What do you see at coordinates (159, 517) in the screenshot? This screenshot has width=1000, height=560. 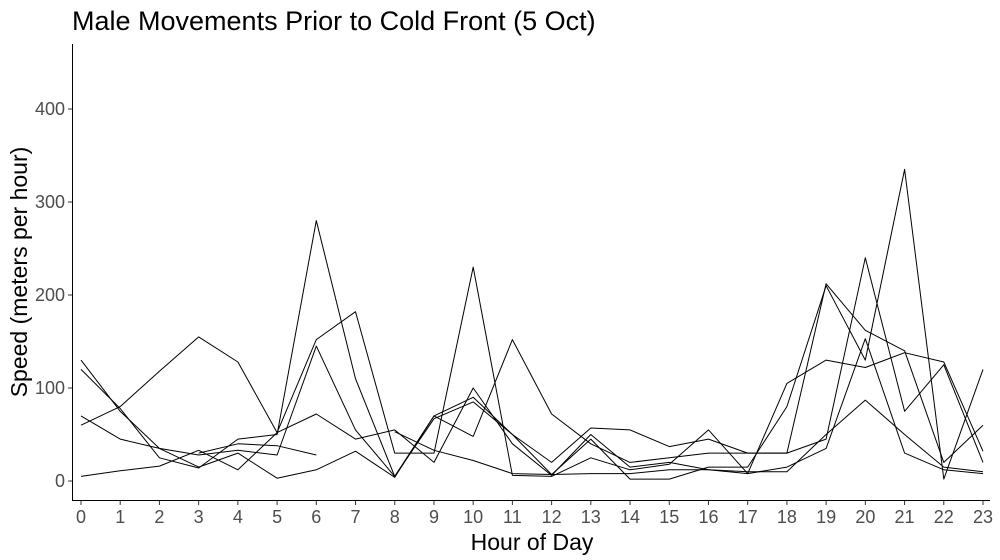 I see `x-tick-label: 2` at bounding box center [159, 517].